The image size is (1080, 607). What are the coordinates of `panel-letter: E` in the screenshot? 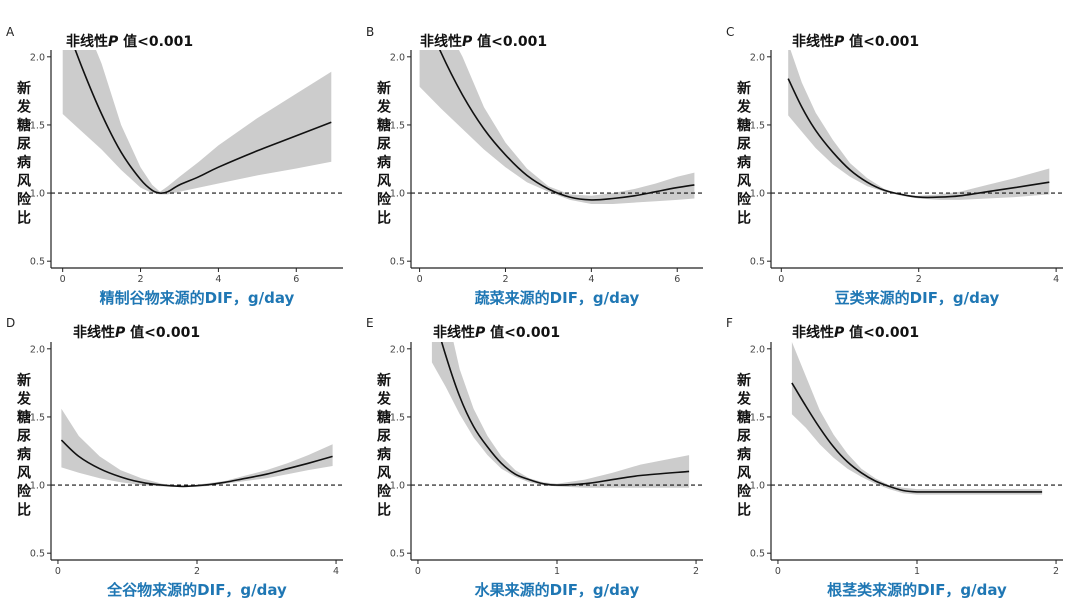 It's located at (370, 323).